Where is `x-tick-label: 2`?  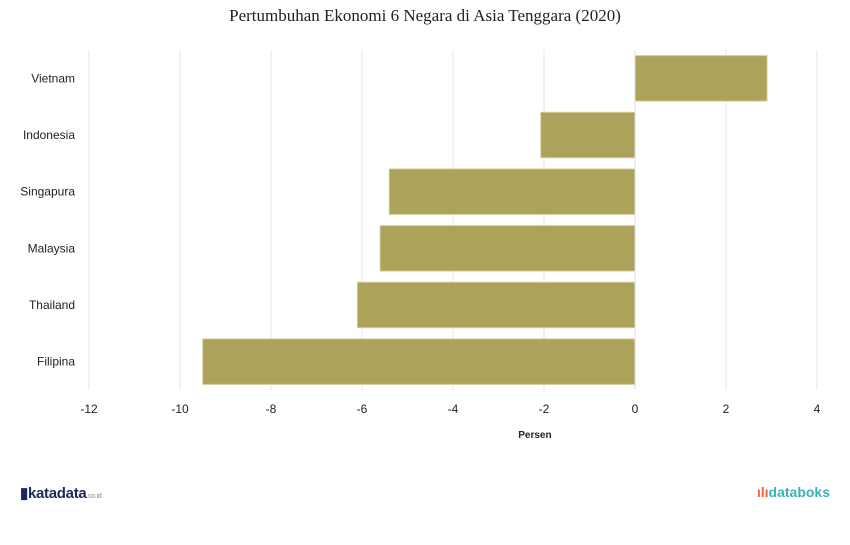
x-tick-label: 2 is located at coordinates (726, 409).